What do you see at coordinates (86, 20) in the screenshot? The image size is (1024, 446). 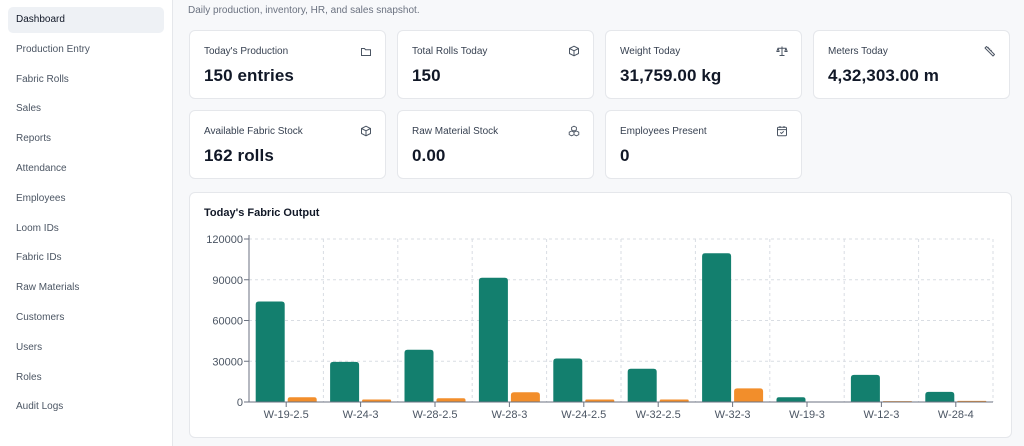 I see `sidebar-item-dashboard: Dashboard` at bounding box center [86, 20].